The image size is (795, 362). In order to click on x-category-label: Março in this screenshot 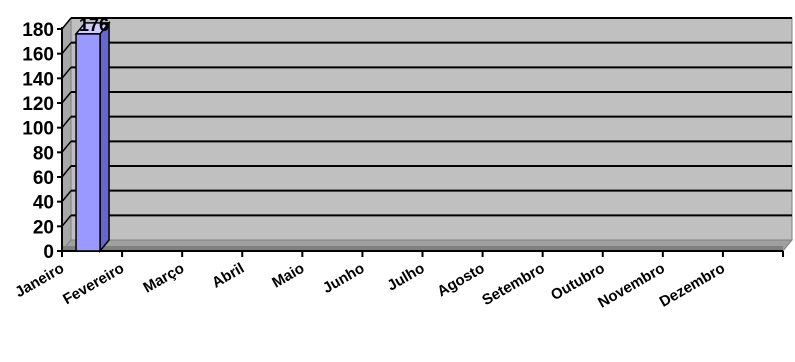, I will do `click(163, 278)`.